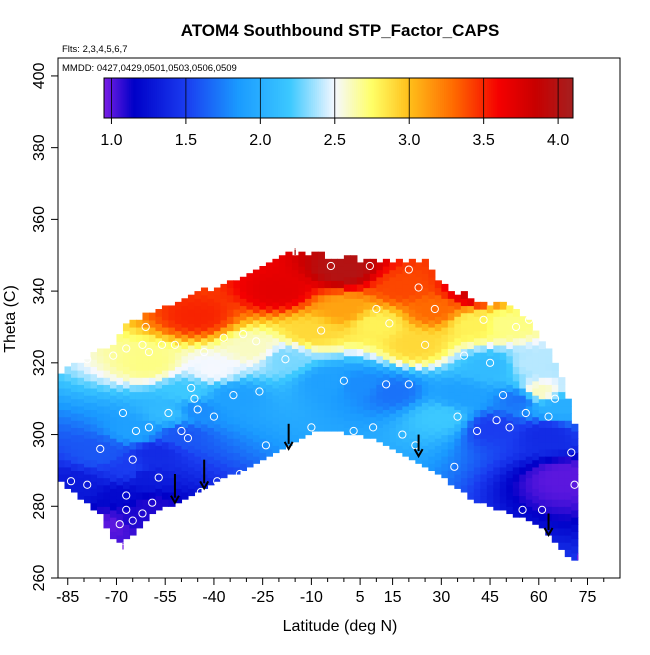  What do you see at coordinates (340, 30) in the screenshot?
I see `chart-title: ATOM4 Southbound STP_Factor_CAPS` at bounding box center [340, 30].